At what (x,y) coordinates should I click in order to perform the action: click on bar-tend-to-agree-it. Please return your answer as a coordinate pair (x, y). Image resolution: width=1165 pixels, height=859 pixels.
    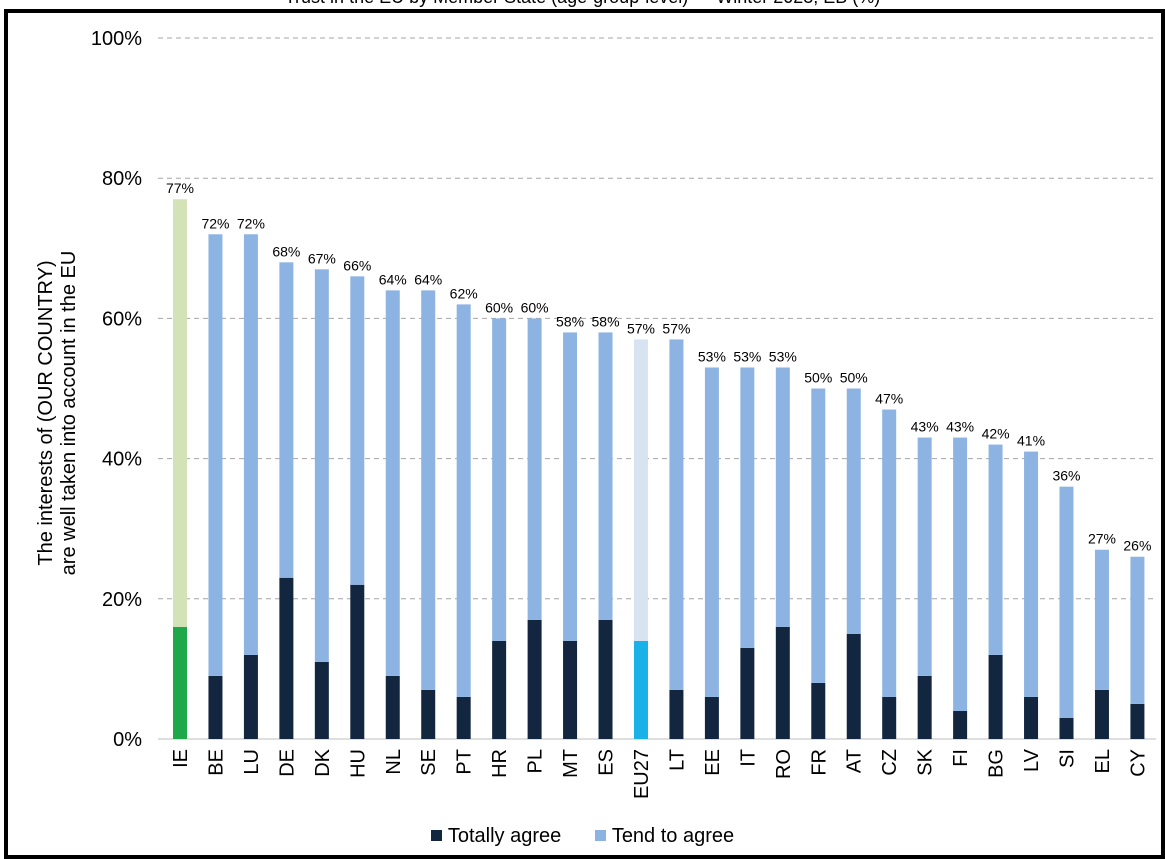
    Looking at the image, I should click on (747, 507).